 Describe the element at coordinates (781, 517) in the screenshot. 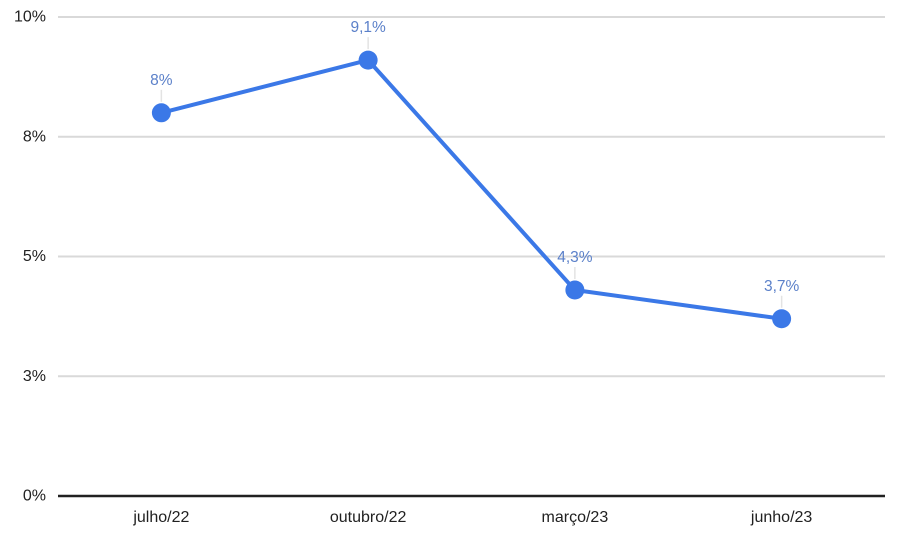

I see `x-tick-label: junho/23` at that location.